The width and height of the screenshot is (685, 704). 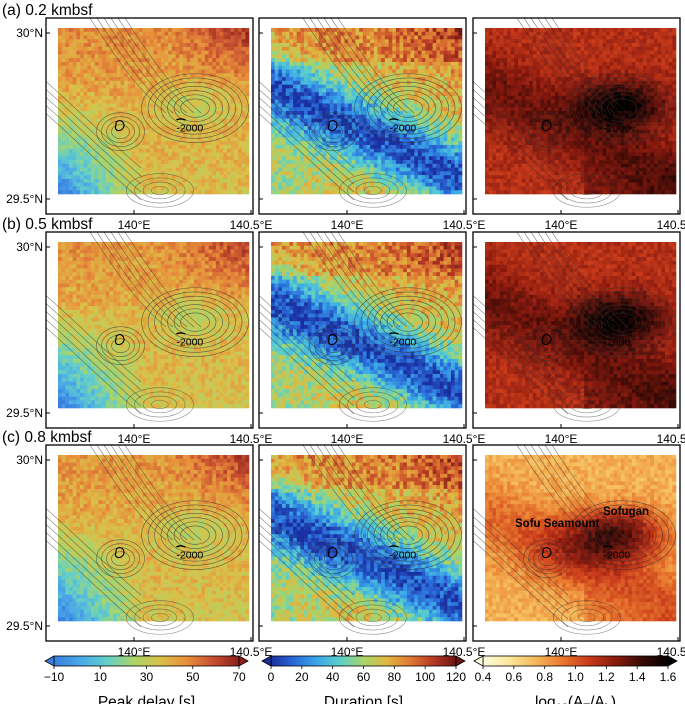 What do you see at coordinates (513, 677) in the screenshot?
I see `colorbar-tick-label: 0.6` at bounding box center [513, 677].